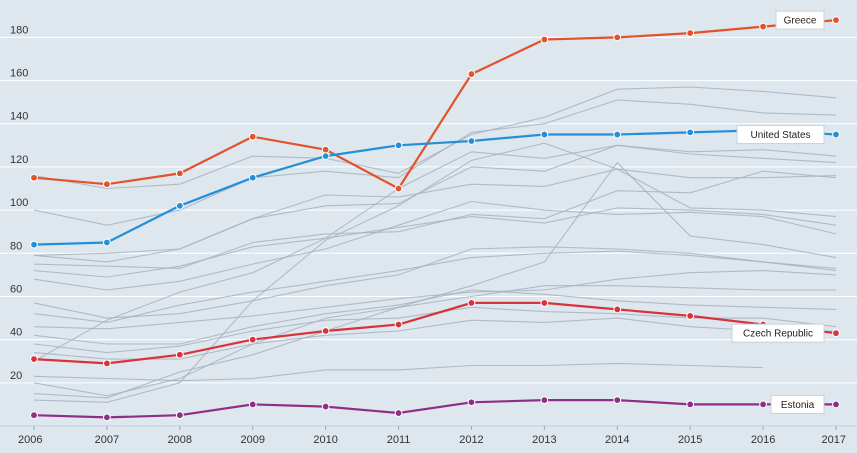  I want to click on x-tick-label: 2010, so click(325, 440).